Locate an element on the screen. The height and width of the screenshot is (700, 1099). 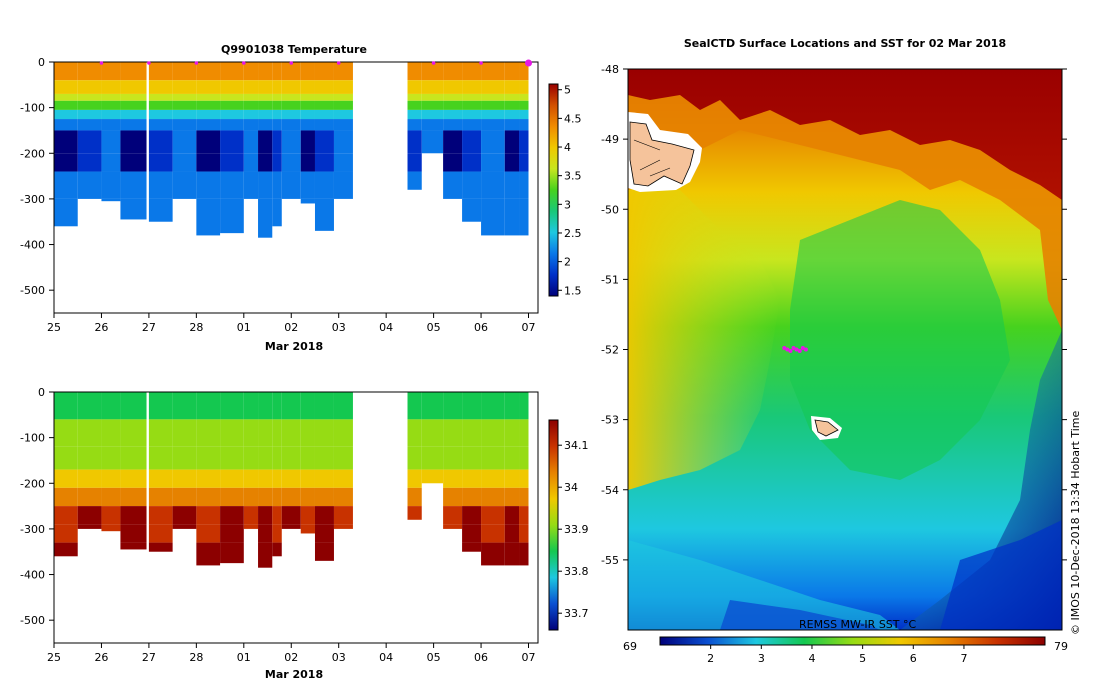
land-heard-island is located at coordinates (826, 428).